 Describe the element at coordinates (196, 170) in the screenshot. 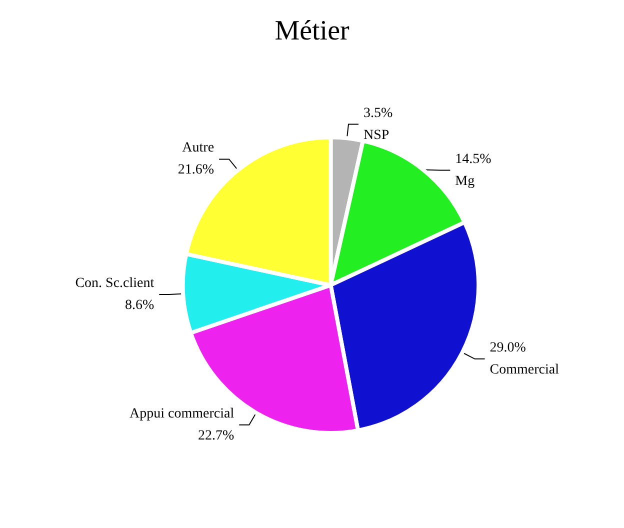

I see `data-label: 21.6%` at that location.